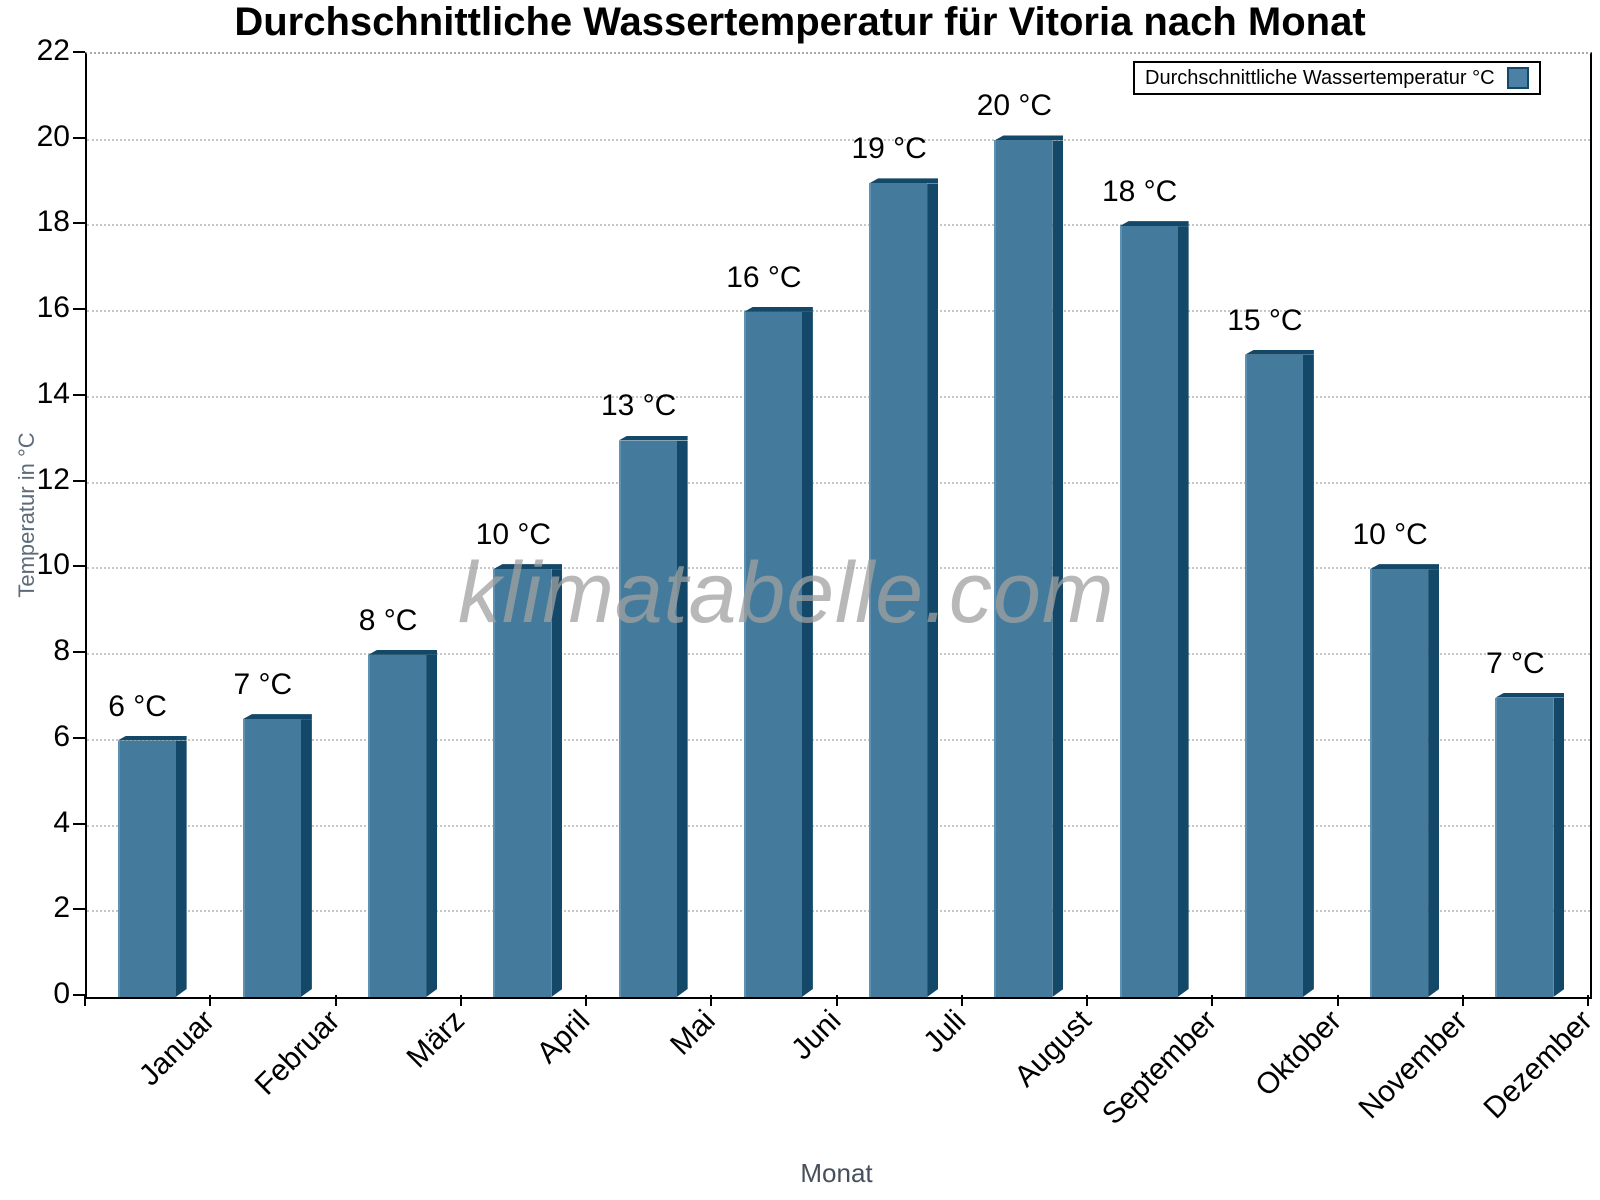 This screenshot has height=1200, width=1600. What do you see at coordinates (53, 479) in the screenshot?
I see `y-tick-label: 12` at bounding box center [53, 479].